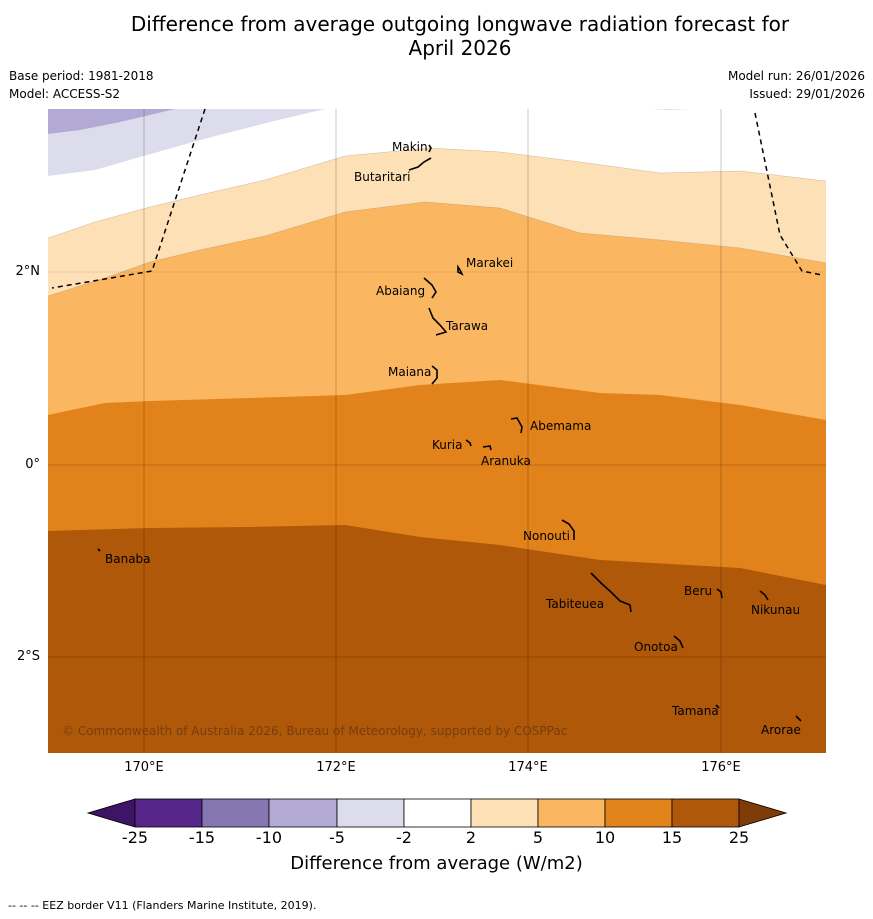 The width and height of the screenshot is (873, 919). Describe the element at coordinates (65, 94) in the screenshot. I see `model-name: Model: ACCESS-S2` at that location.